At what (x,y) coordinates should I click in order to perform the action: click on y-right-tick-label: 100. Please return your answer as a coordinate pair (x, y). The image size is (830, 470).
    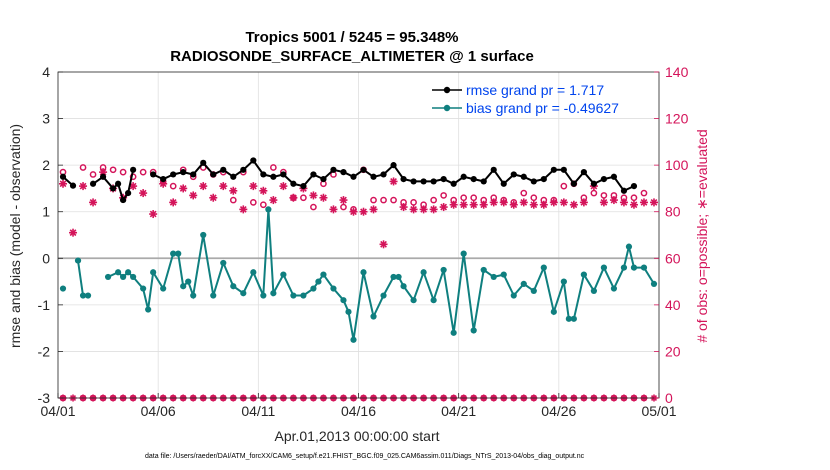
    Looking at the image, I should click on (677, 165).